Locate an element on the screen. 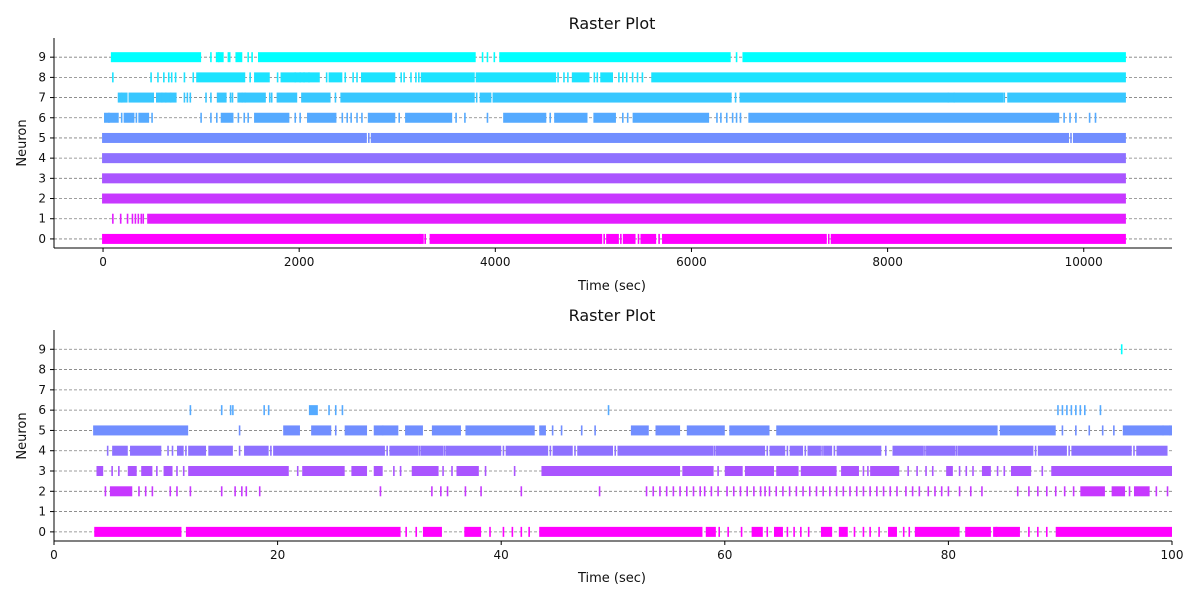  x-tick-label: 8000 is located at coordinates (887, 262).